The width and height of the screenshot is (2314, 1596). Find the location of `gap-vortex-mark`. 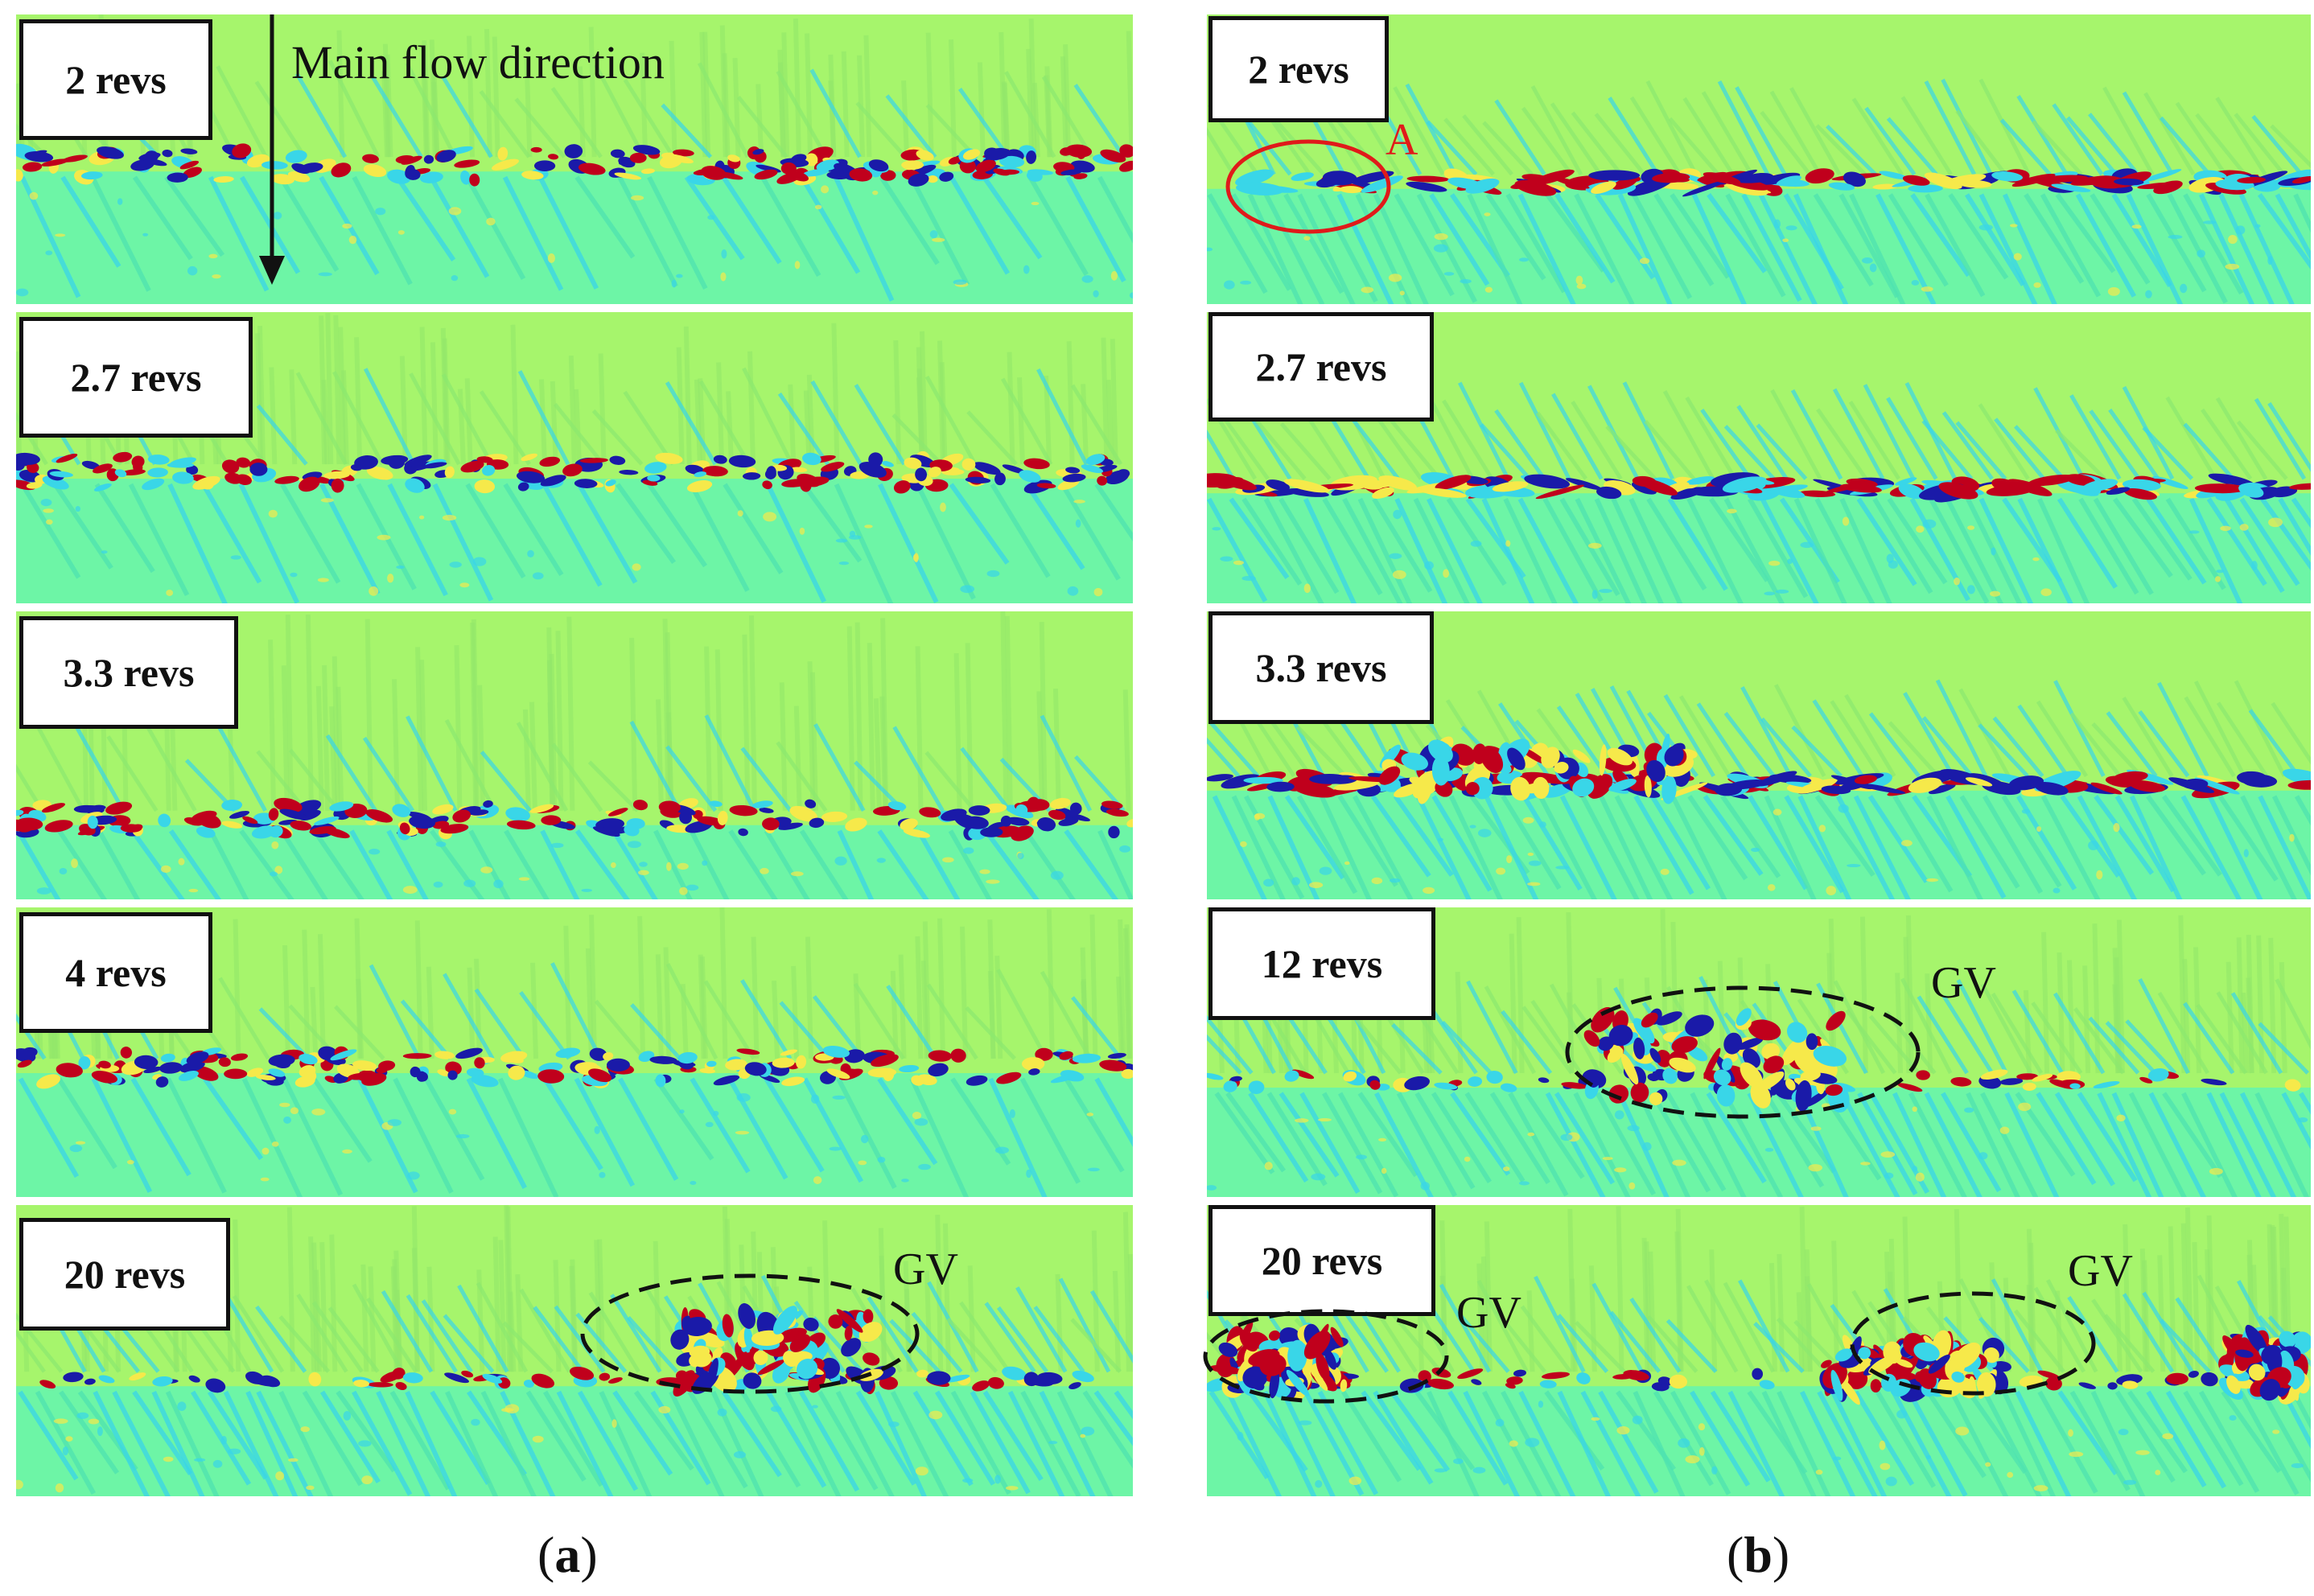

gap-vortex-mark is located at coordinates (1414, 761).